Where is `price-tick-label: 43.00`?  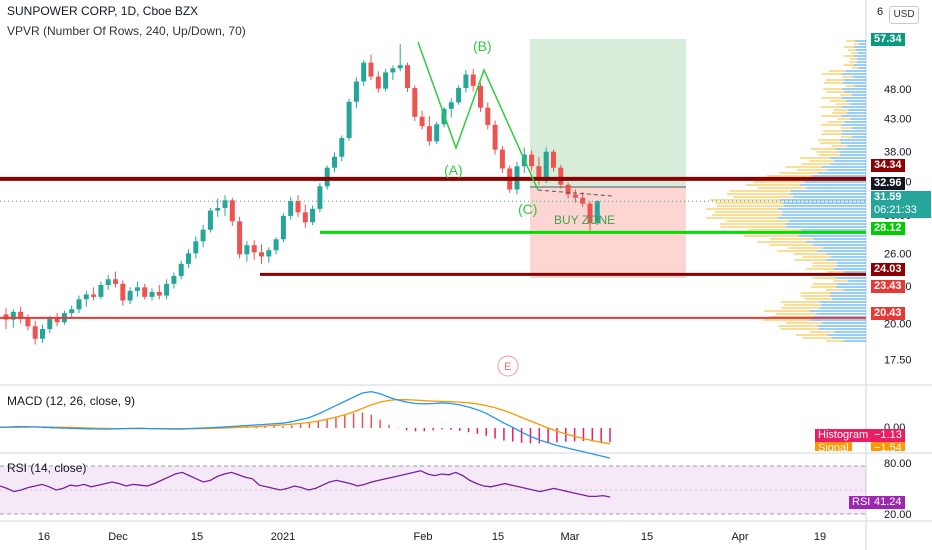
price-tick-label: 43.00 is located at coordinates (898, 120).